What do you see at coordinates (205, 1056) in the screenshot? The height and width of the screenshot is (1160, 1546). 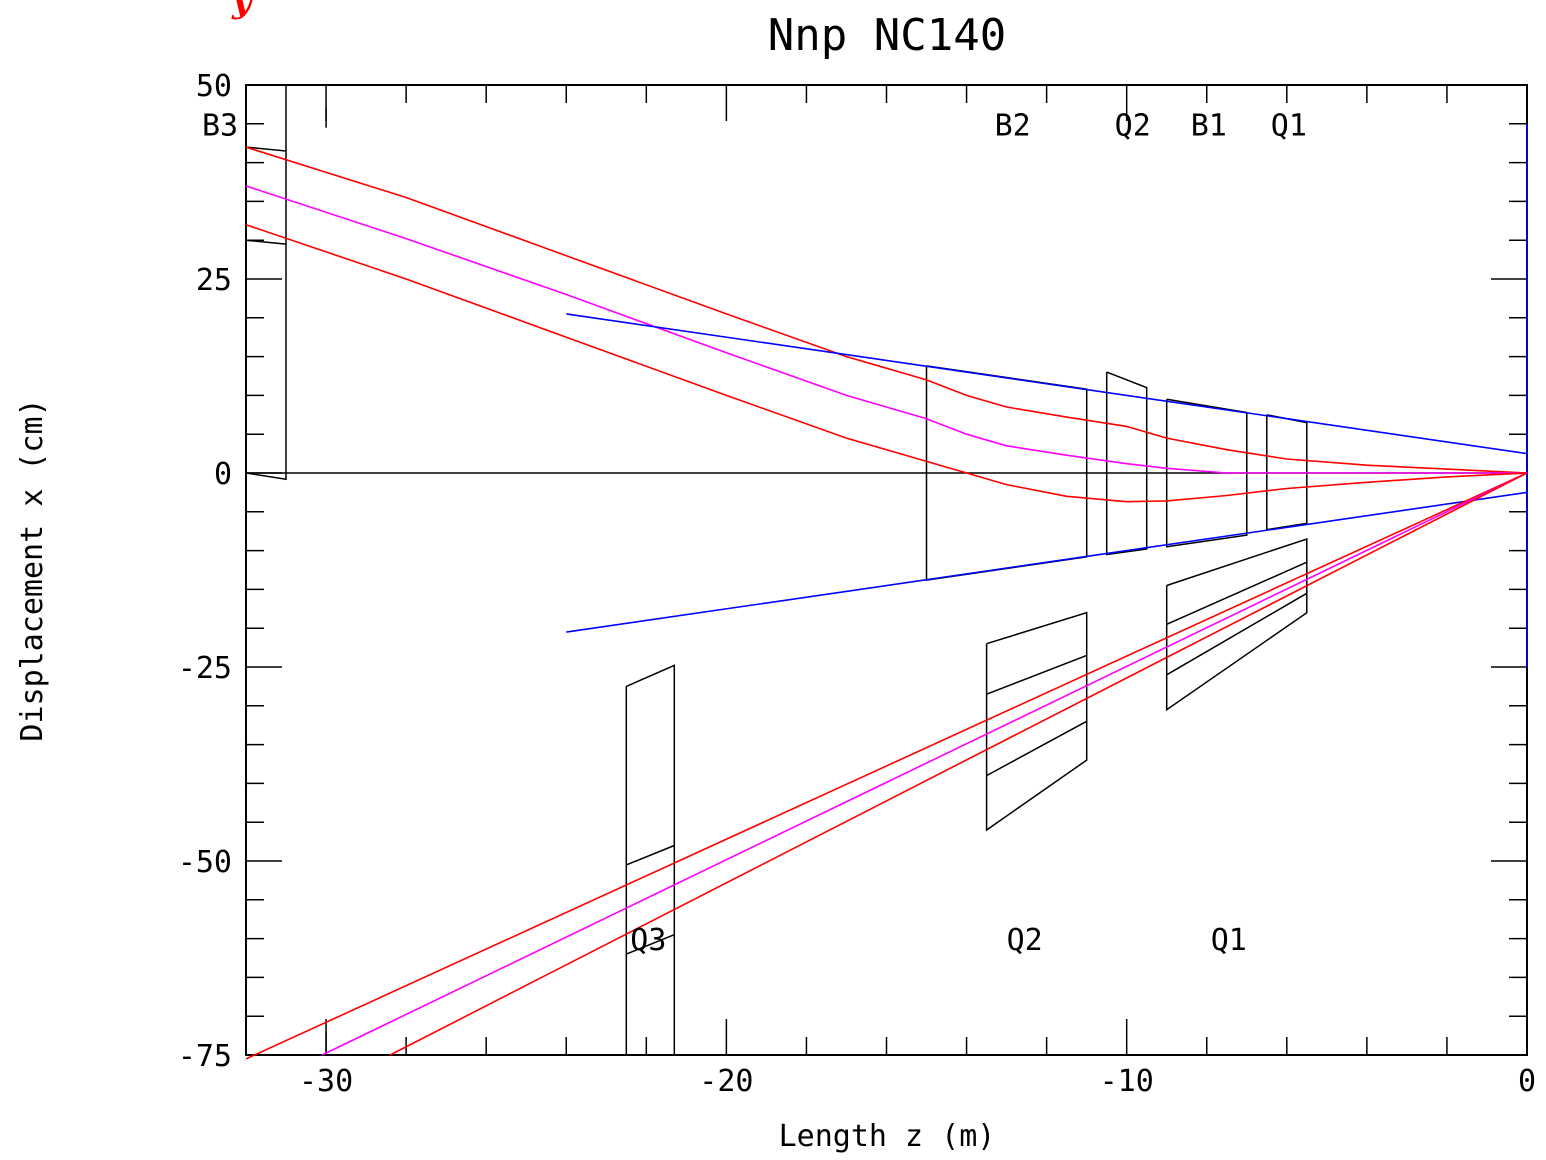 I see `y-tick-label: -75` at bounding box center [205, 1056].